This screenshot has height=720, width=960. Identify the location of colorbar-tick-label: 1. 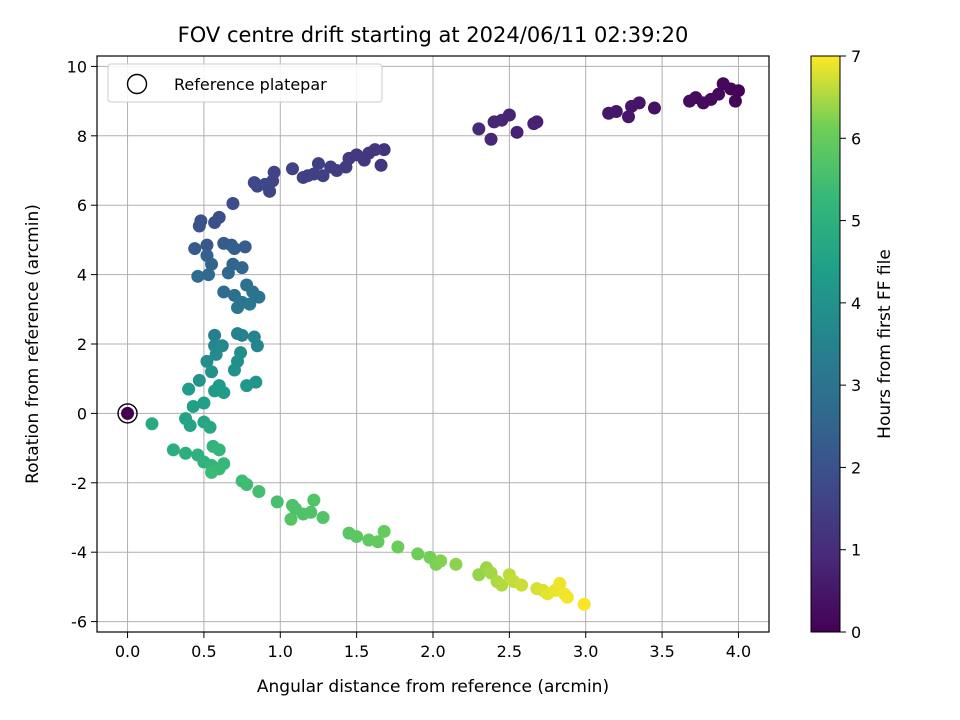
(856, 550).